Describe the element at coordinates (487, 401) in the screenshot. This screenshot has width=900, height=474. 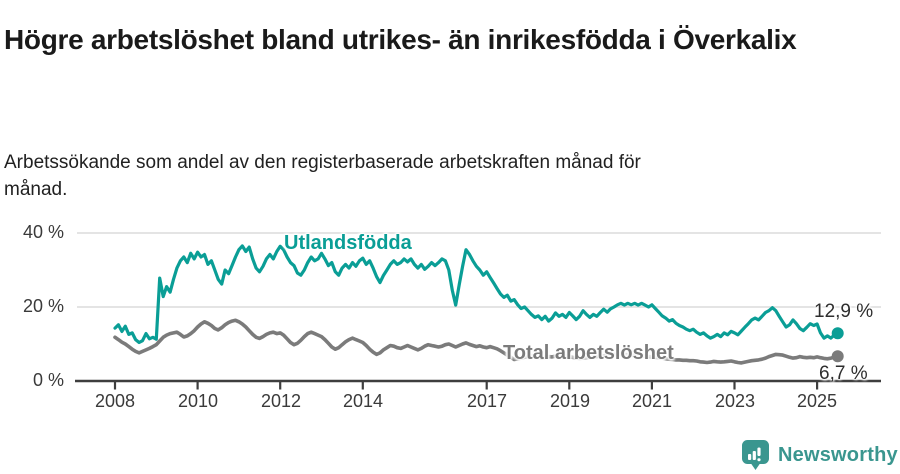
I see `x-tick-2017: 2017` at that location.